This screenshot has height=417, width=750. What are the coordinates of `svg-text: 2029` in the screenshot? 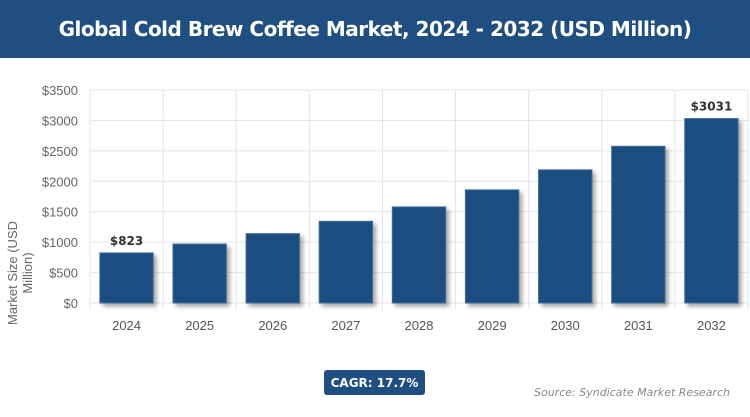 It's located at (492, 325).